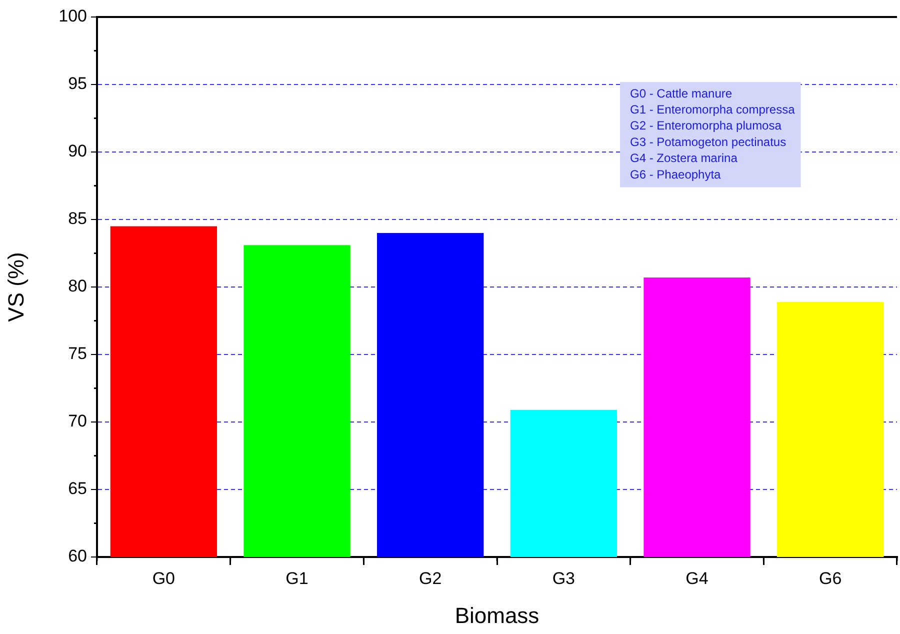 Image resolution: width=900 pixels, height=634 pixels. What do you see at coordinates (564, 578) in the screenshot?
I see `x-tick-label: G3` at bounding box center [564, 578].